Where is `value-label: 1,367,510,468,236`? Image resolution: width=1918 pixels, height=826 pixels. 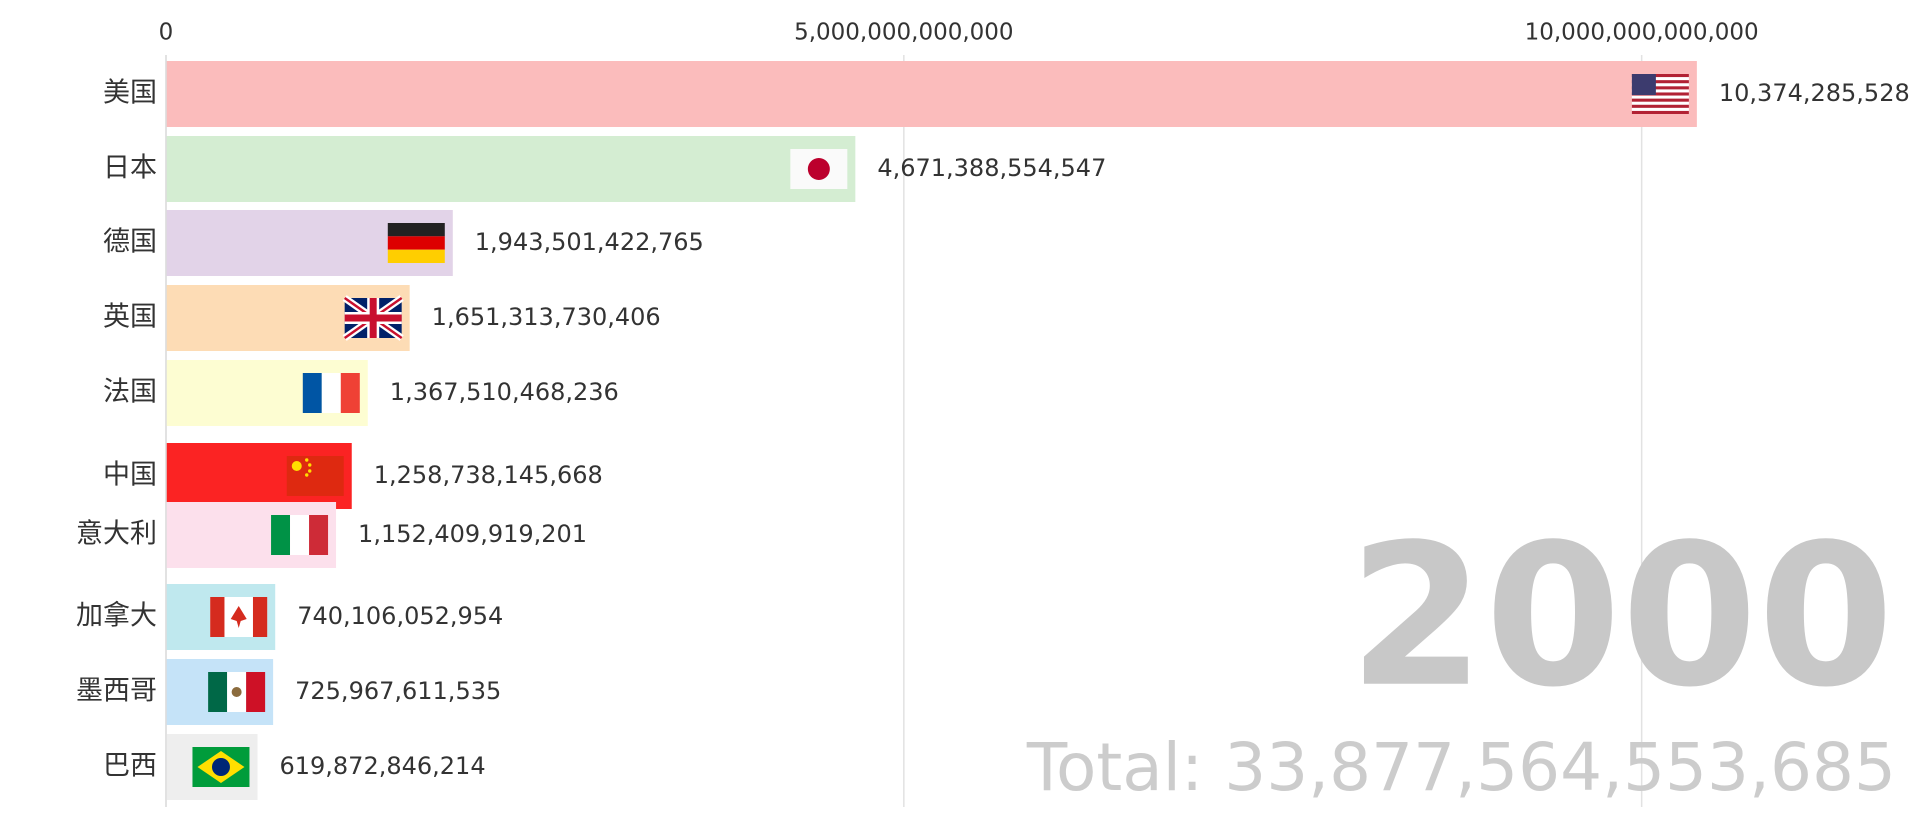
value-label: 1,367,510,468,236 is located at coordinates (504, 392).